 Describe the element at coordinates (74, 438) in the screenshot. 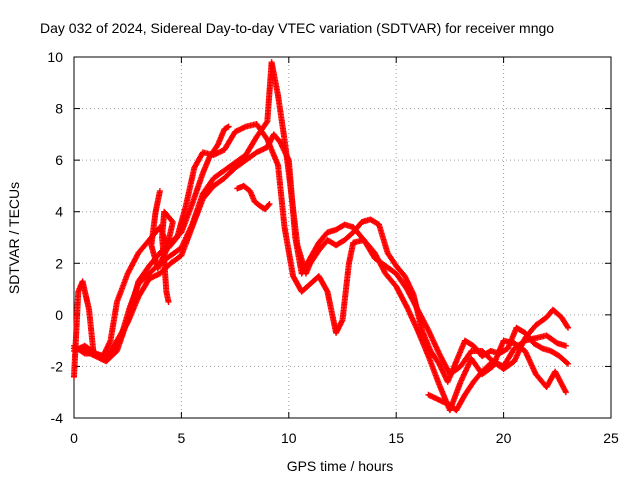

I see `x-tick-label: 0` at that location.